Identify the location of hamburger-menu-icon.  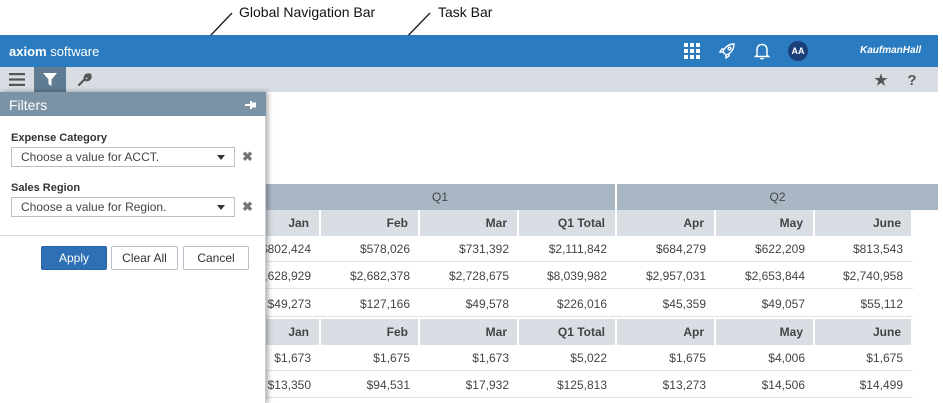
(17, 79).